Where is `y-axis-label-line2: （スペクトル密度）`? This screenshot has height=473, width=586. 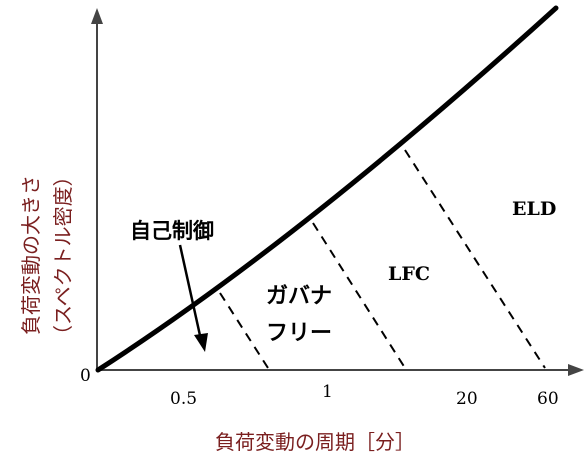 y-axis-label-line2: （スペクトル密度） is located at coordinates (63, 255).